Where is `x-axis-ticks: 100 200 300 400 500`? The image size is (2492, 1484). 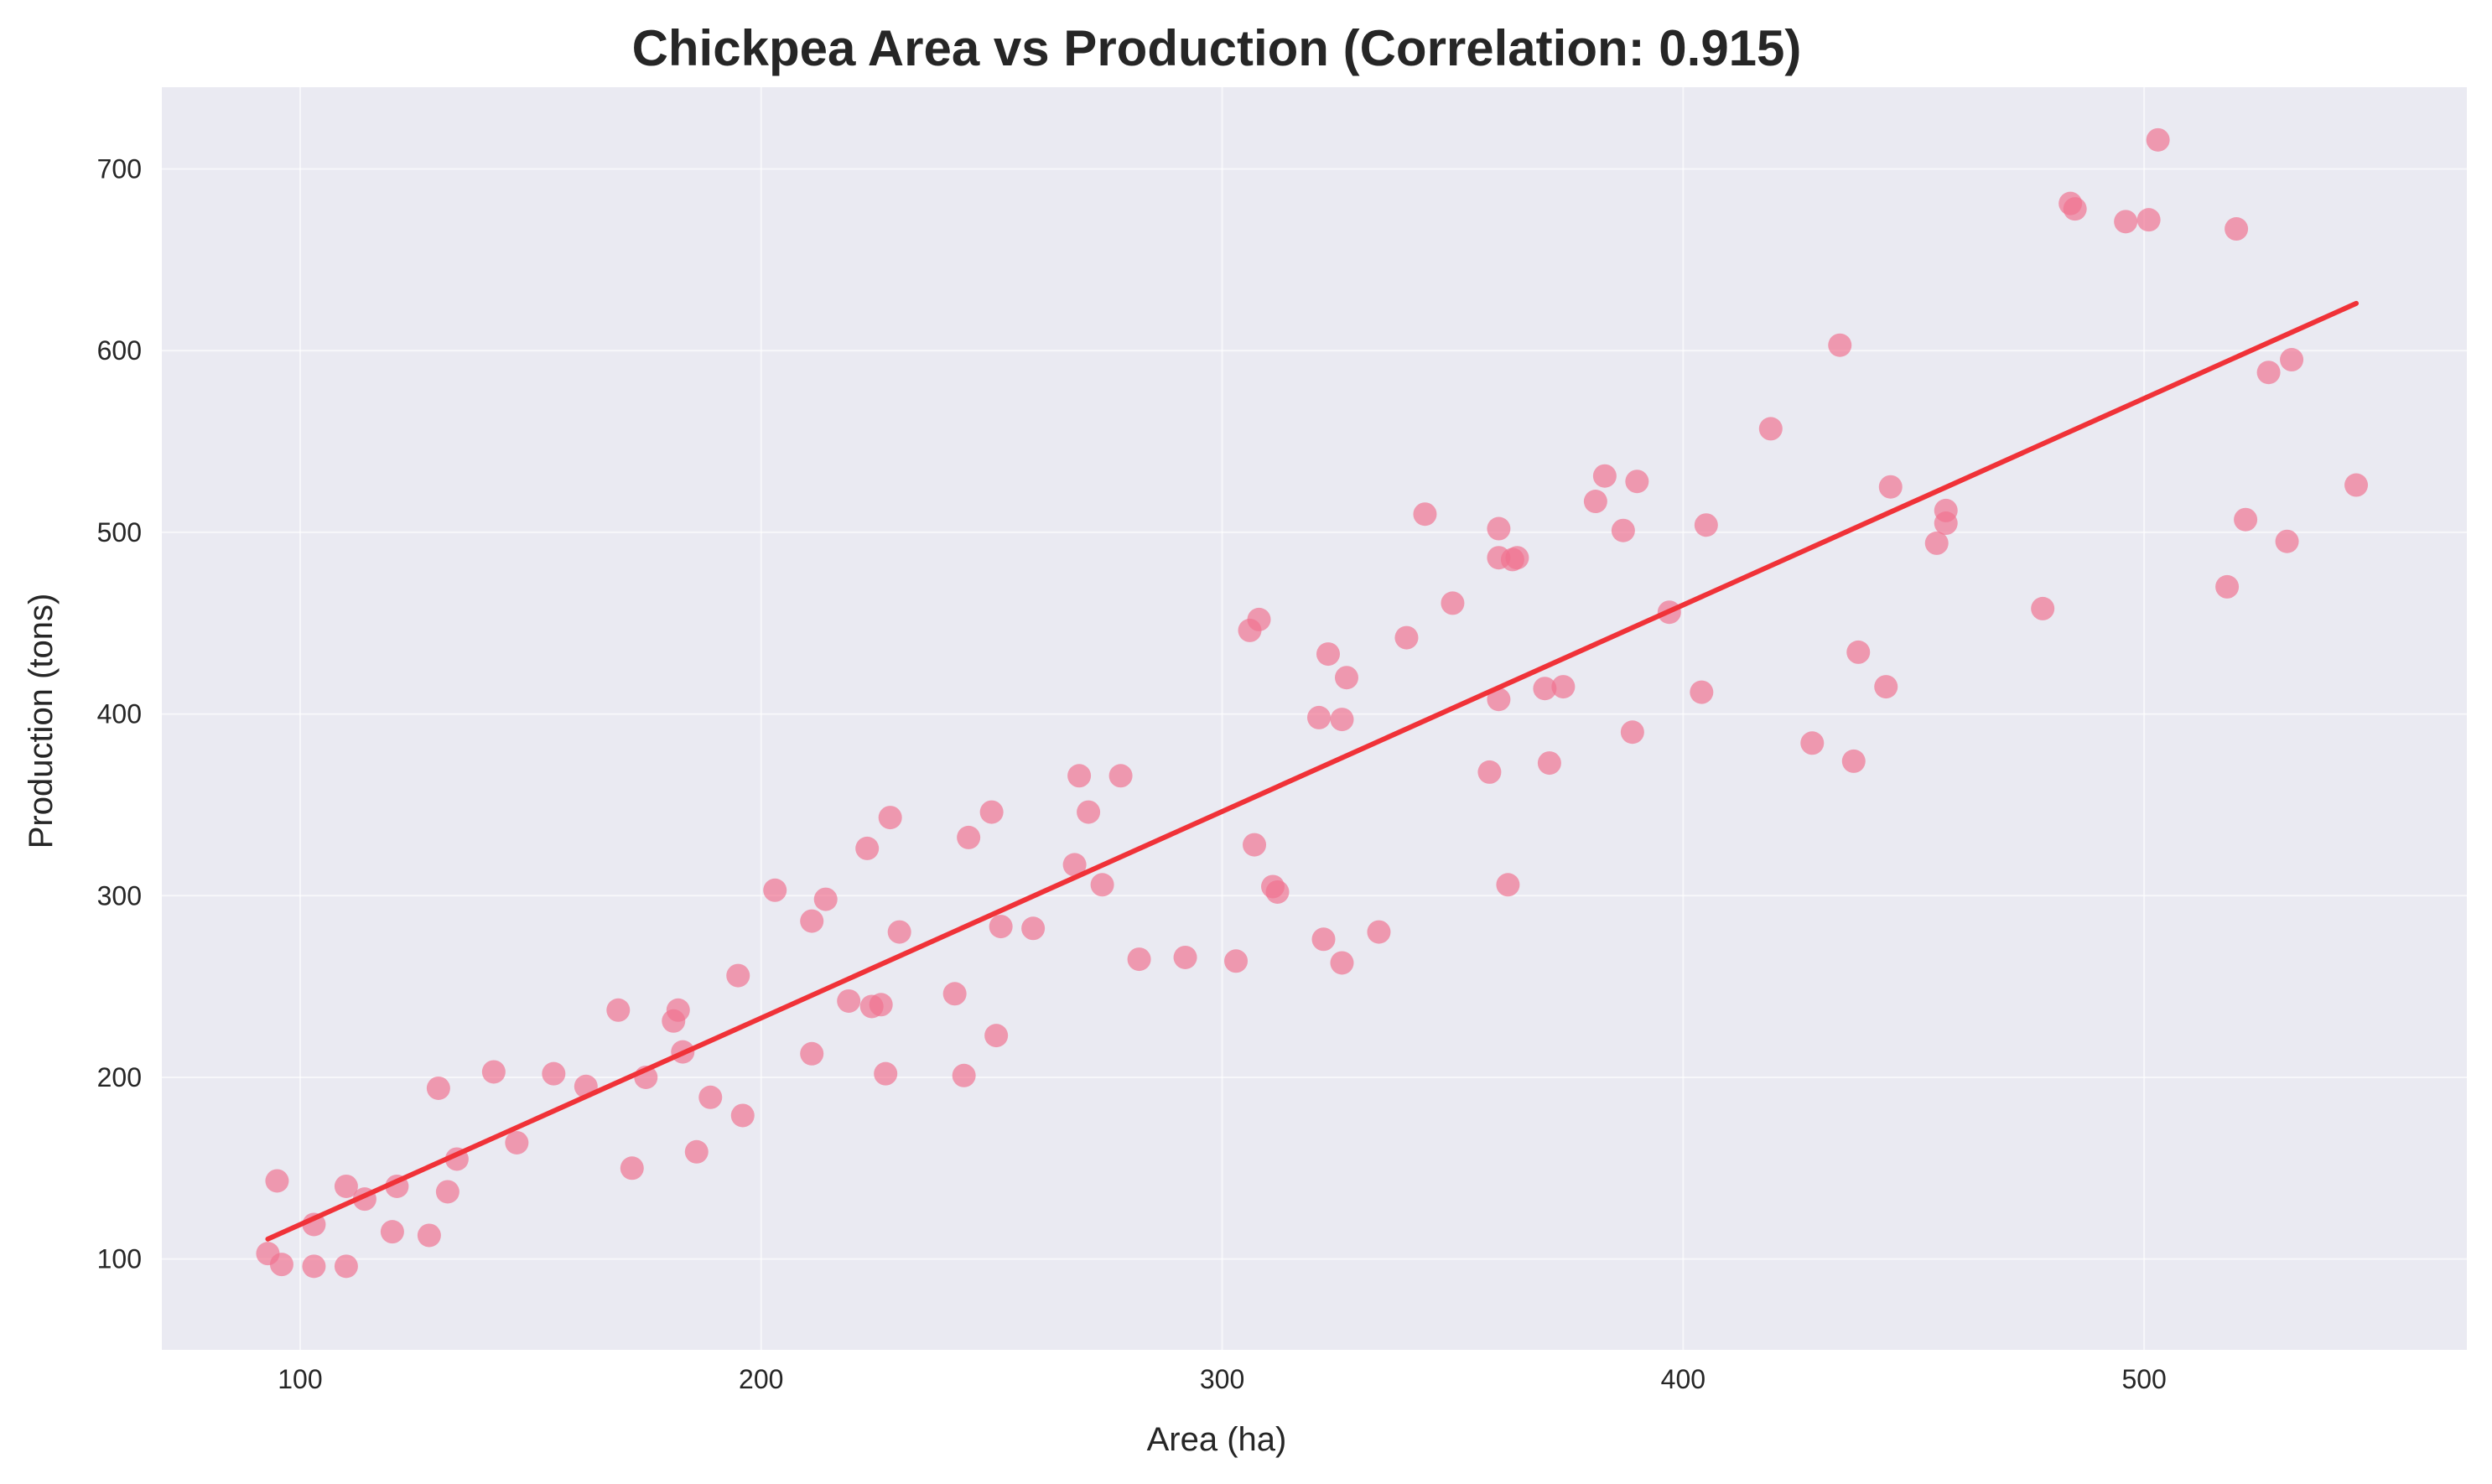
x-axis-ticks: 100 200 300 400 500 is located at coordinates (1222, 1379).